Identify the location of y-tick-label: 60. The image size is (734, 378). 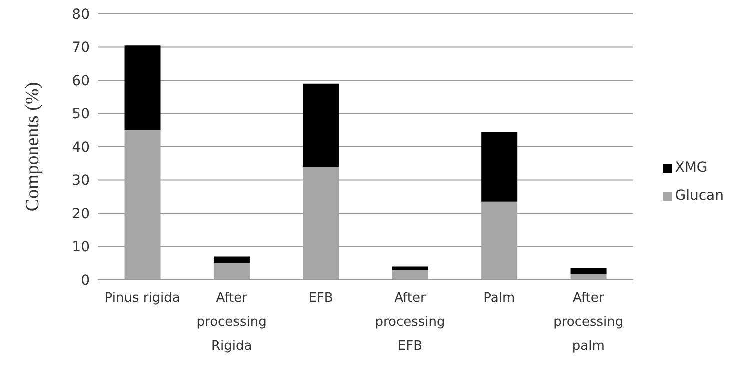
(81, 81).